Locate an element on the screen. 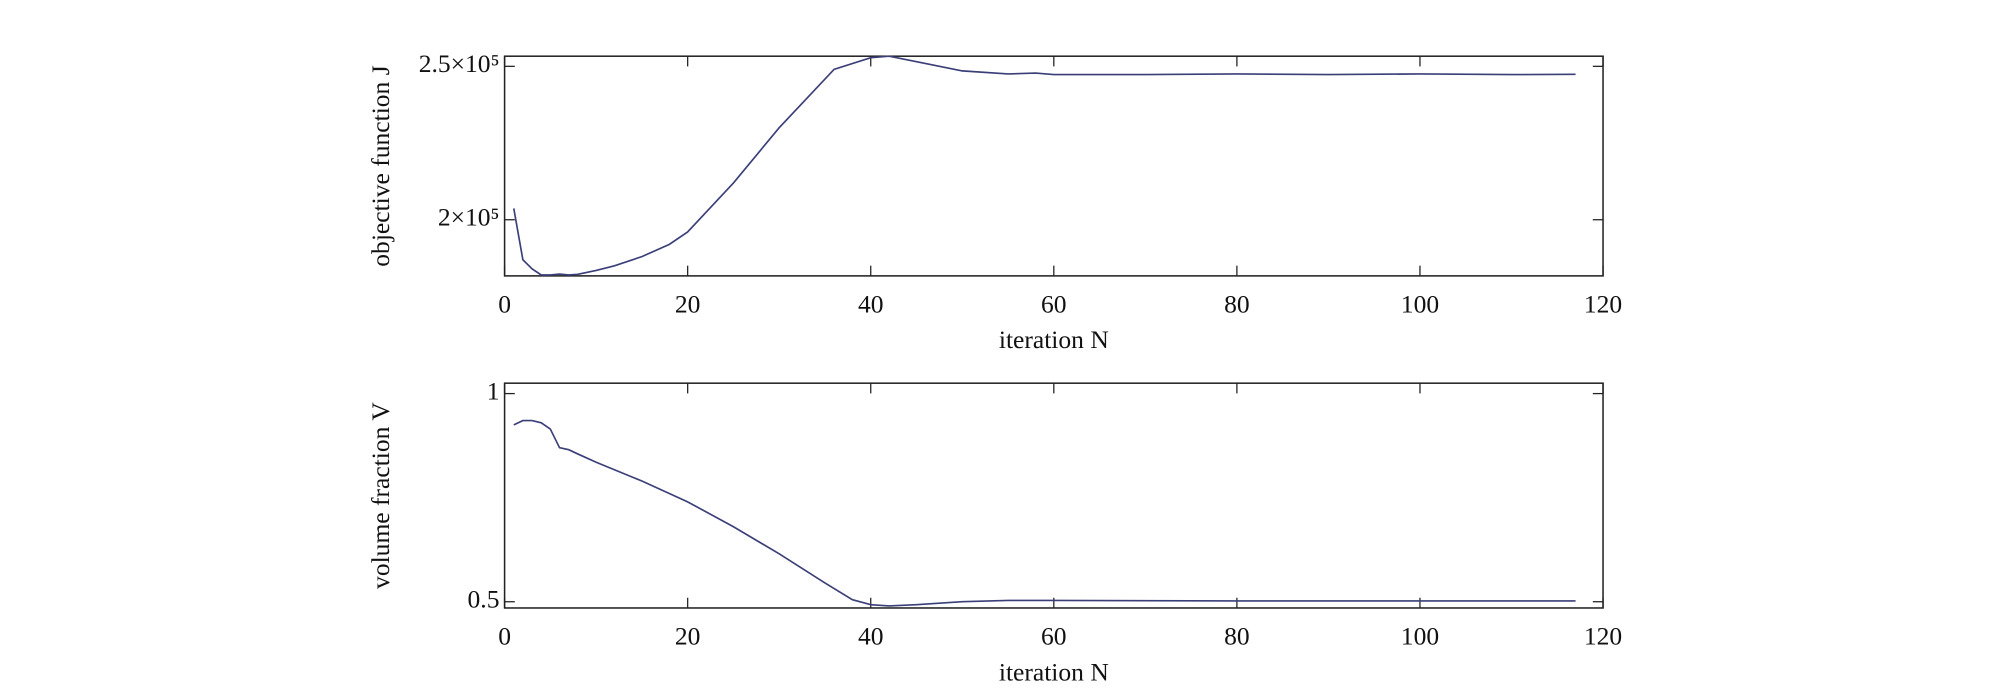 This screenshot has width=2008, height=691. y-tick-label: 2.5×10⁵ is located at coordinates (459, 63).